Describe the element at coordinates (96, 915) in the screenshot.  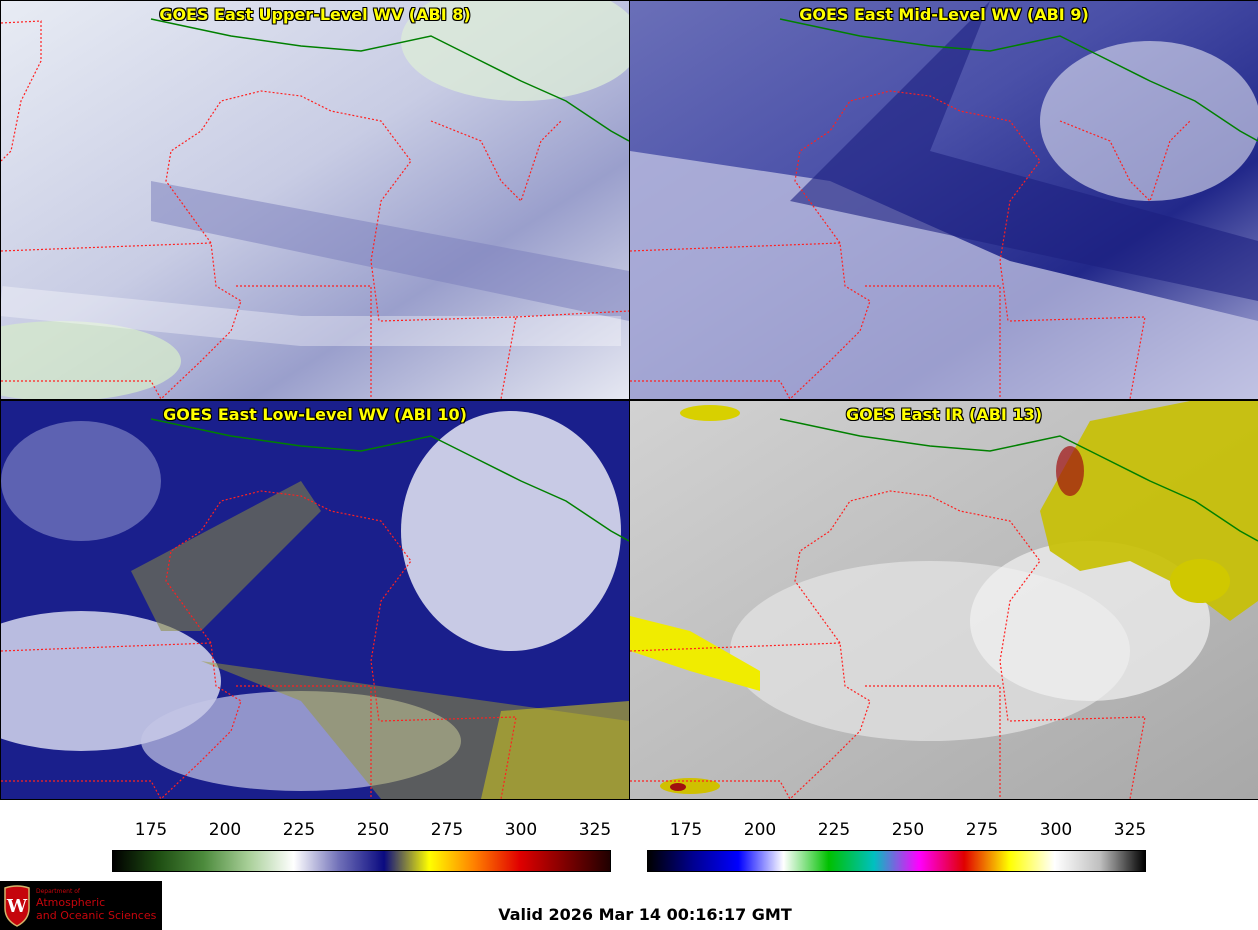
I see `logo-name-line2: and Oceanic Sciences` at that location.